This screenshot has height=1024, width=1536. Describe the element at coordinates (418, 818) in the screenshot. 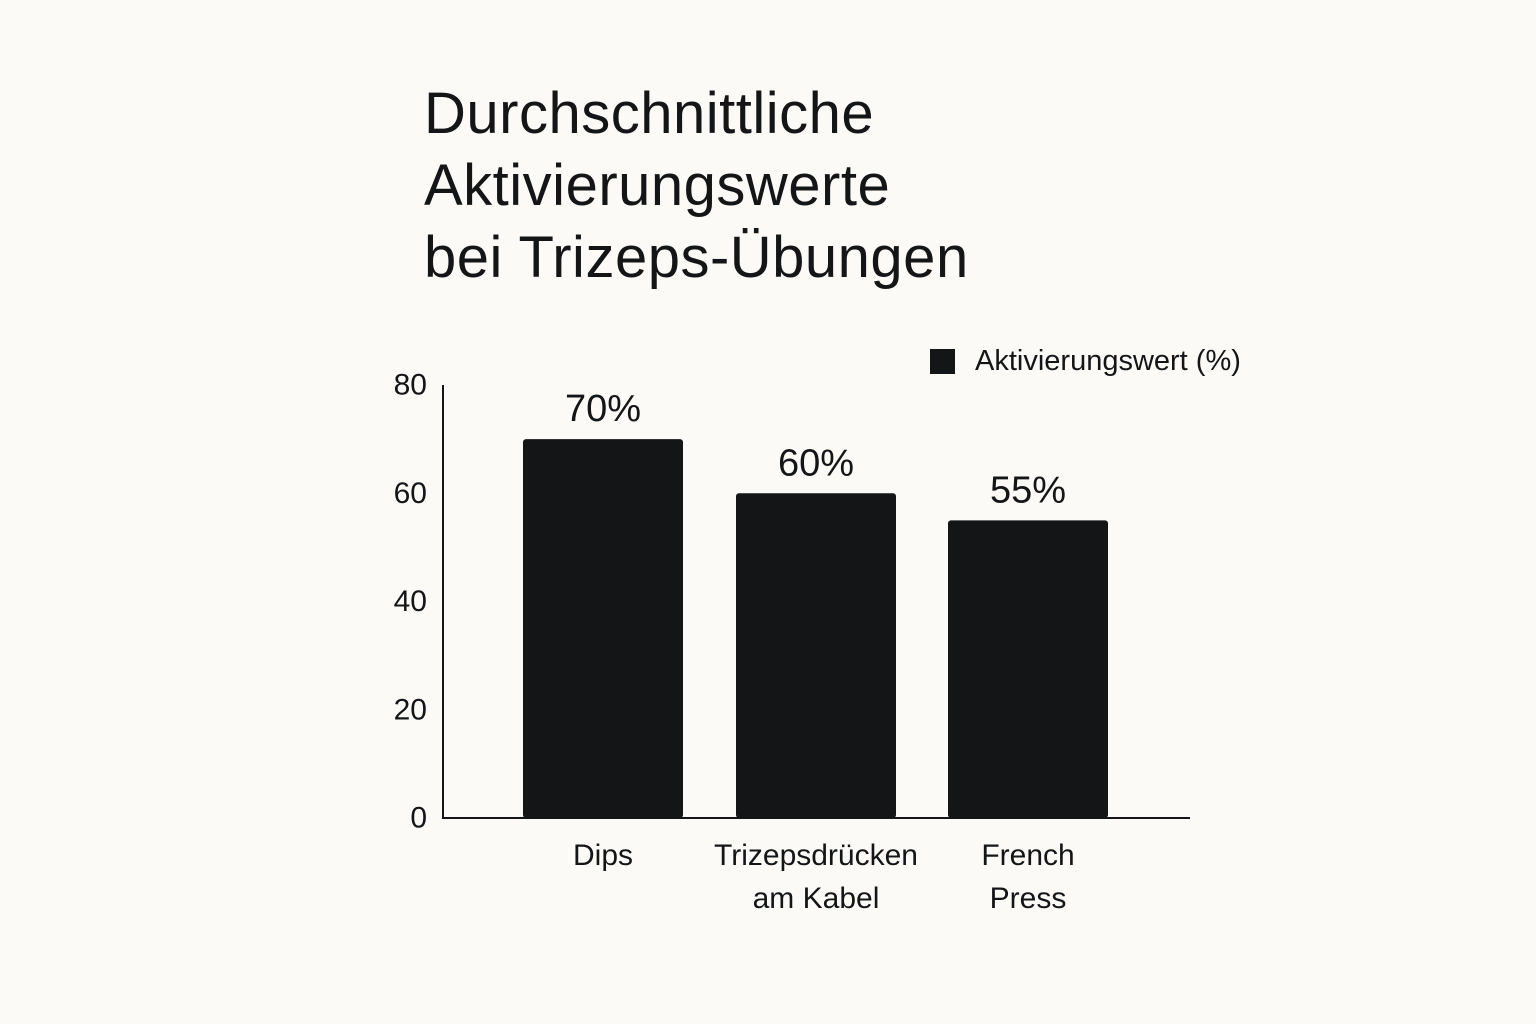

I see `y-tick-label: 0` at that location.